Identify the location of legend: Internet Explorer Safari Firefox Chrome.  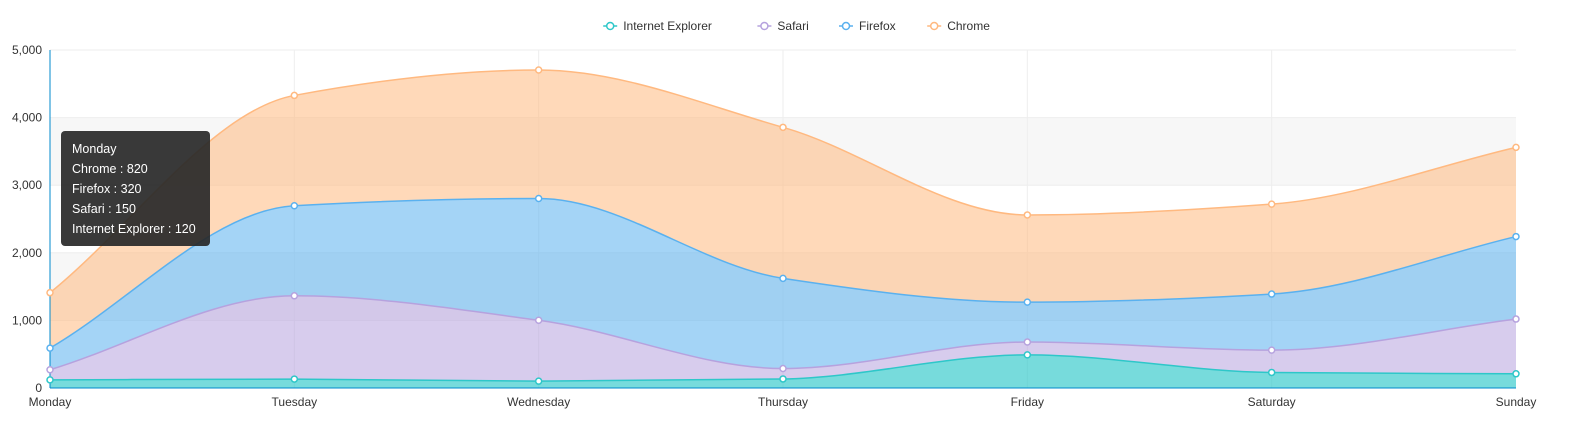
(796, 26).